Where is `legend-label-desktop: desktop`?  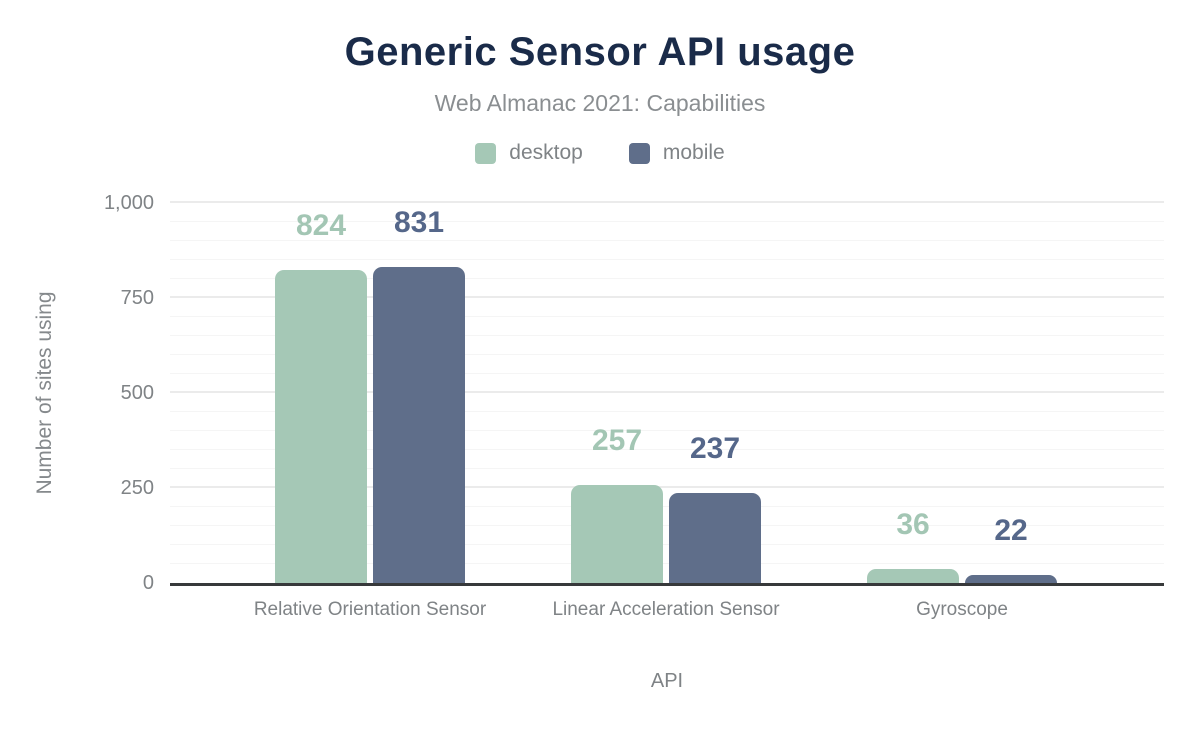 legend-label-desktop: desktop is located at coordinates (546, 152).